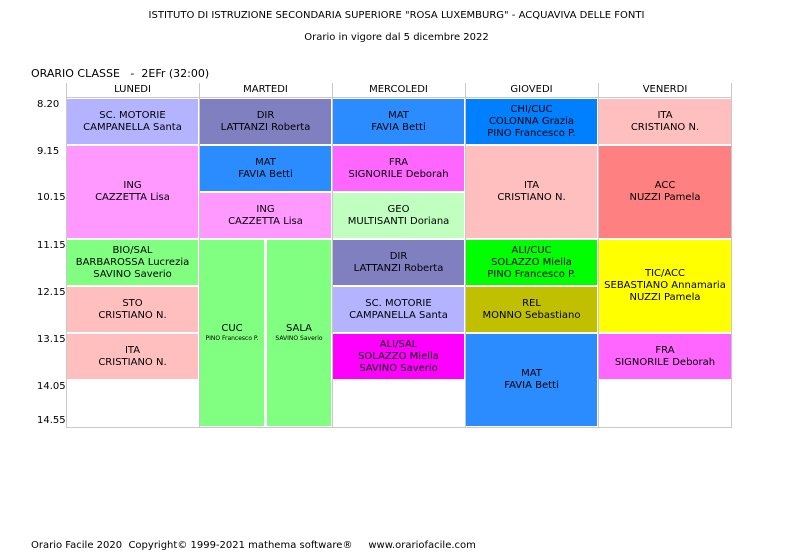 This screenshot has height=559, width=793. I want to click on time-label: 9.15, so click(48, 151).